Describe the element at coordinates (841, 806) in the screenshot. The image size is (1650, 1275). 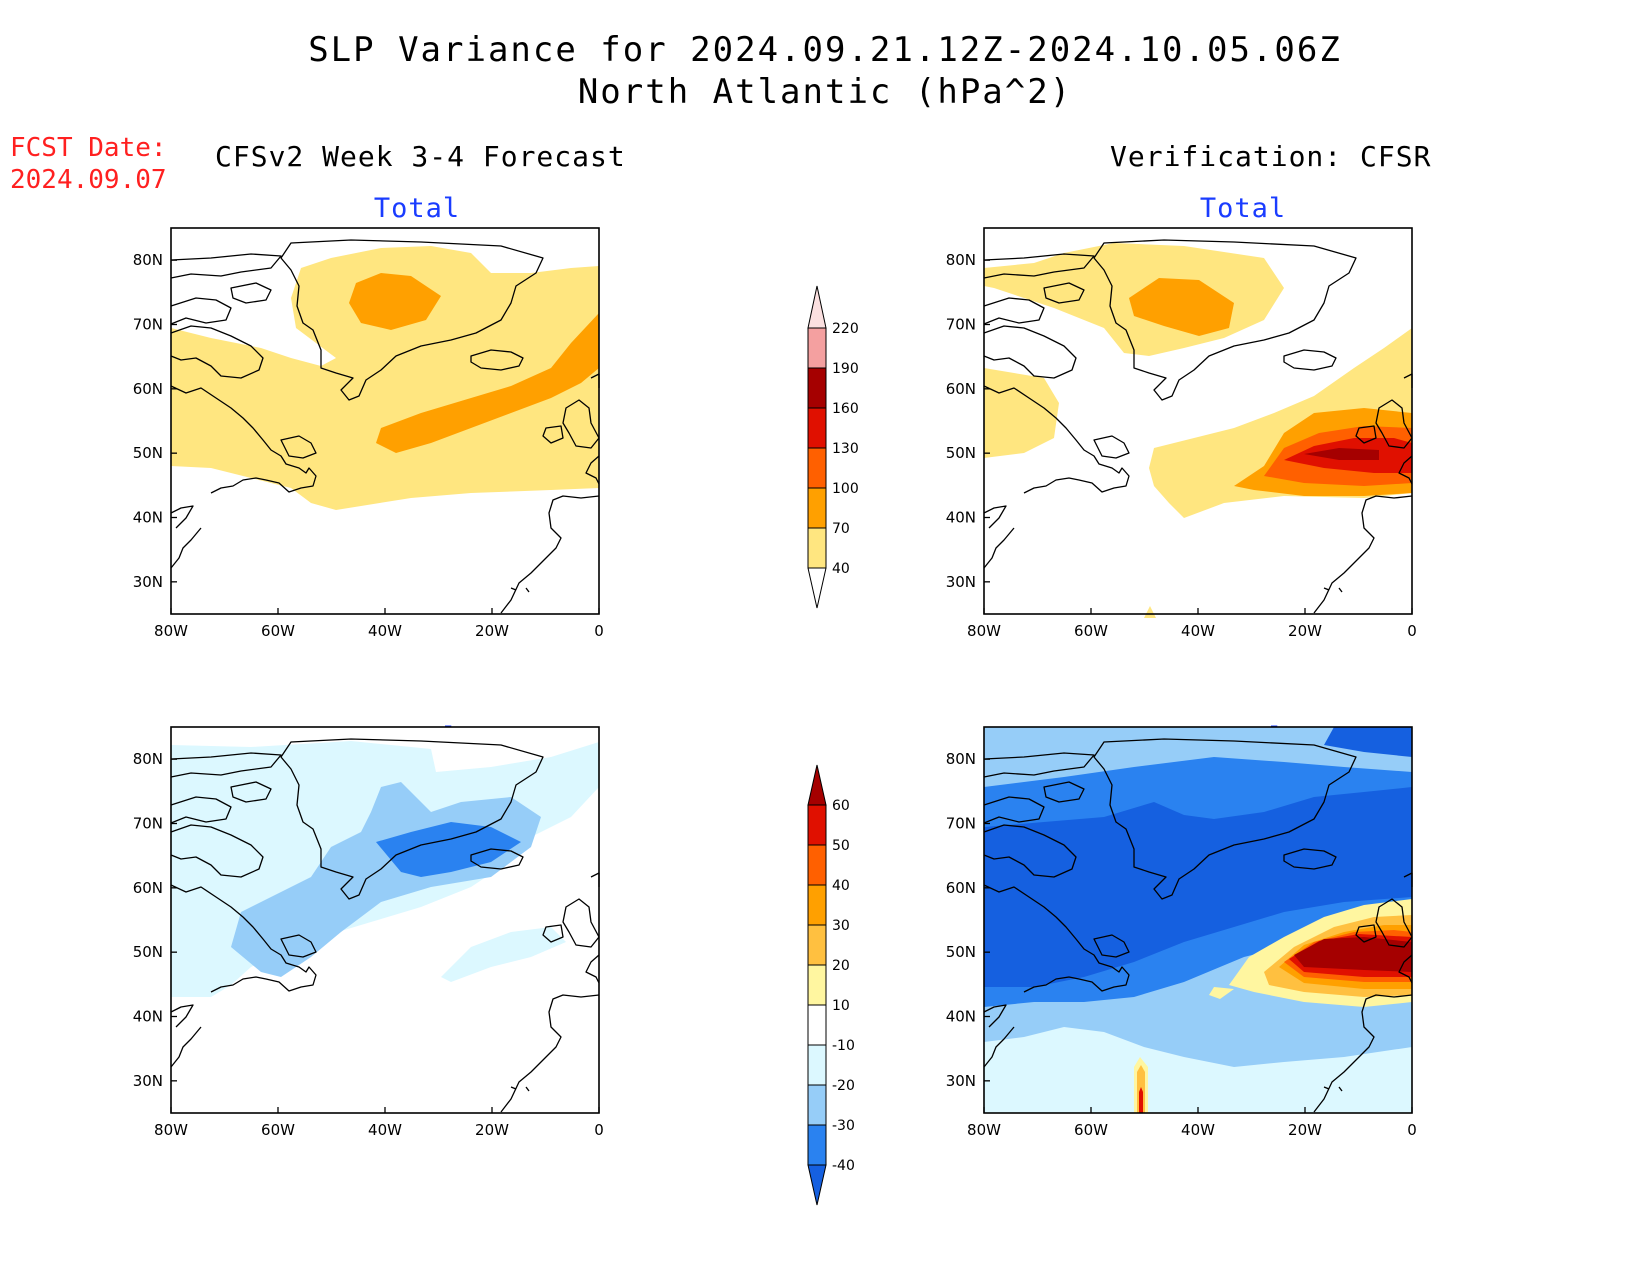
I see `colorbar-label: 60` at that location.